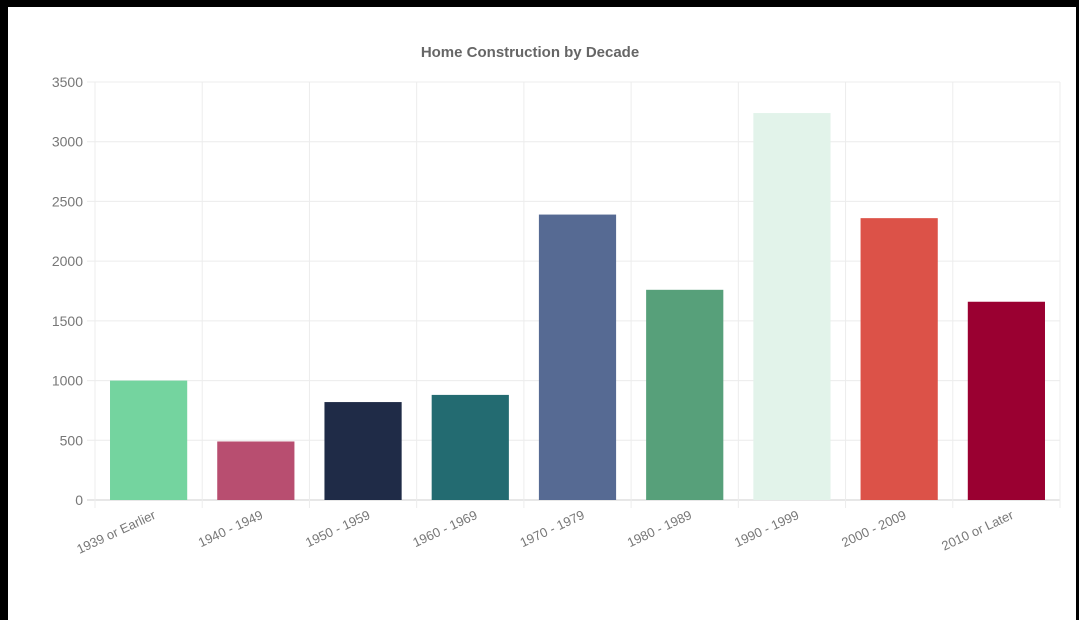 The image size is (1079, 620). I want to click on y-axis-ticks: 0 500 1000 1500 2000 2500 3000 3500, so click(67, 291).